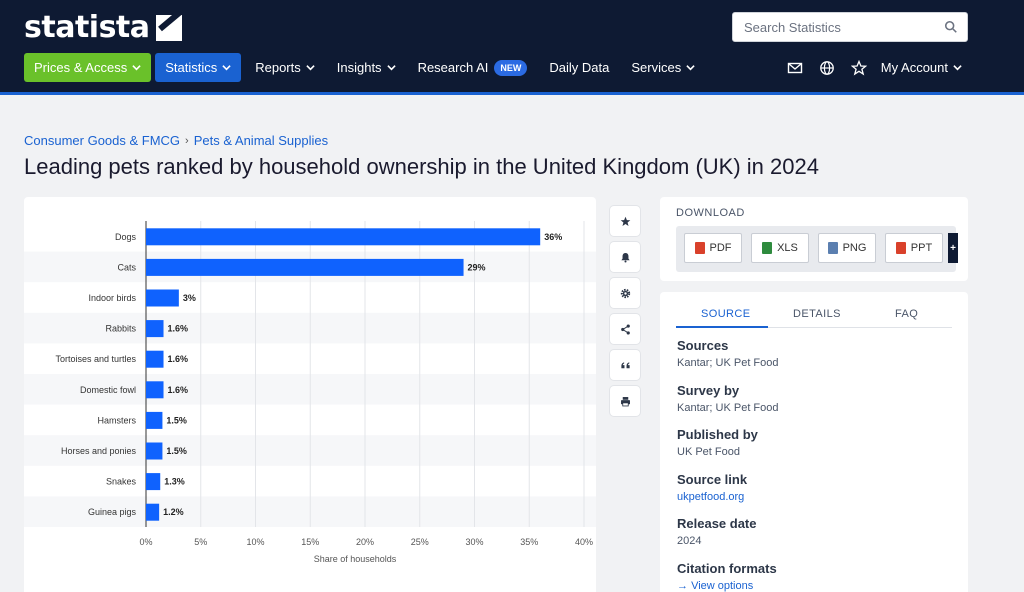 The height and width of the screenshot is (592, 1024). Describe the element at coordinates (727, 576) in the screenshot. I see `field-citation-formats: Citation formats → View options` at that location.